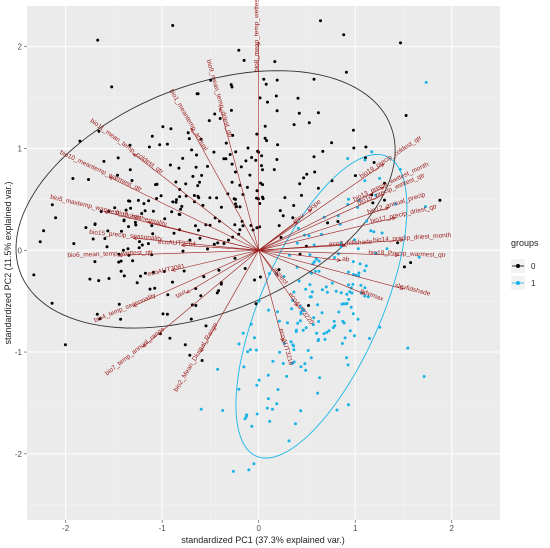  I want to click on y-tick-label: -1, so click(19, 352).